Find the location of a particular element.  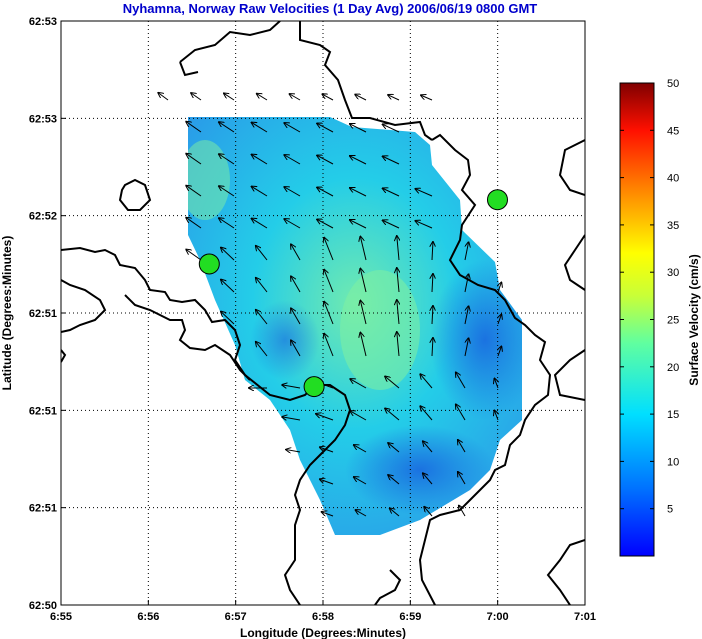

coastline-west-inlet is located at coordinates (156, 330).